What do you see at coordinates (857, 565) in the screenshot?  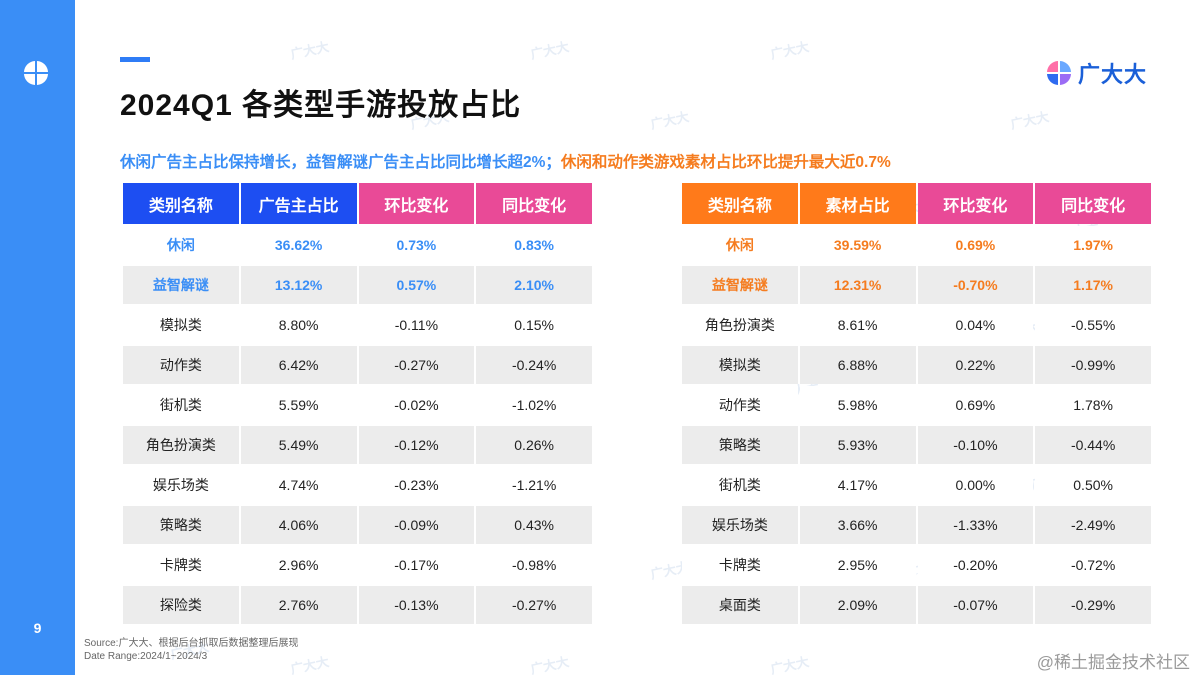 I see `value-cell: 2.95%` at bounding box center [857, 565].